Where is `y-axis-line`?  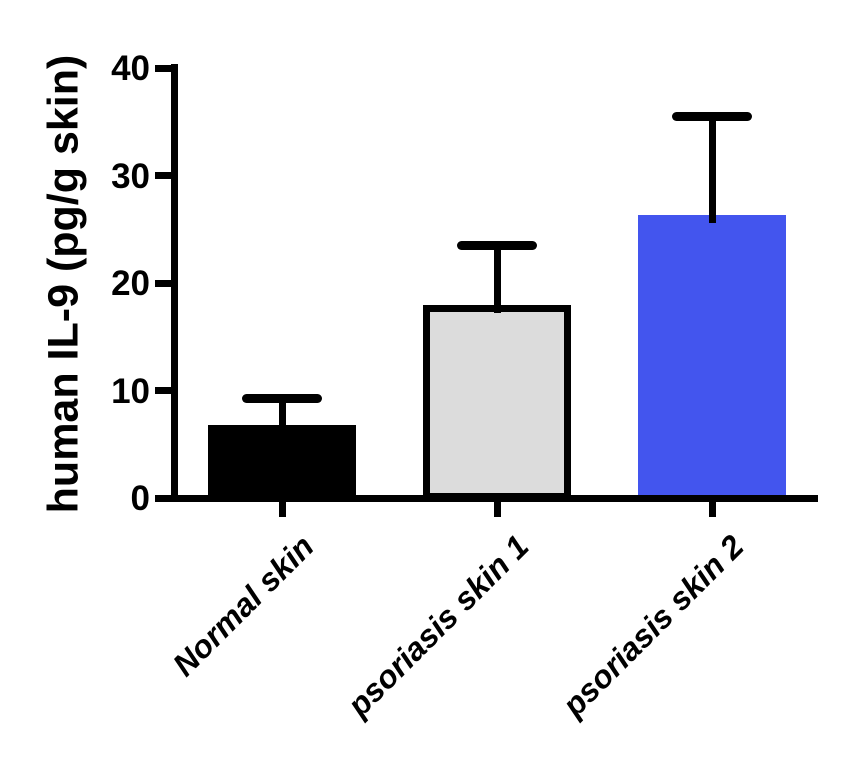
y-axis-line is located at coordinates (174, 283).